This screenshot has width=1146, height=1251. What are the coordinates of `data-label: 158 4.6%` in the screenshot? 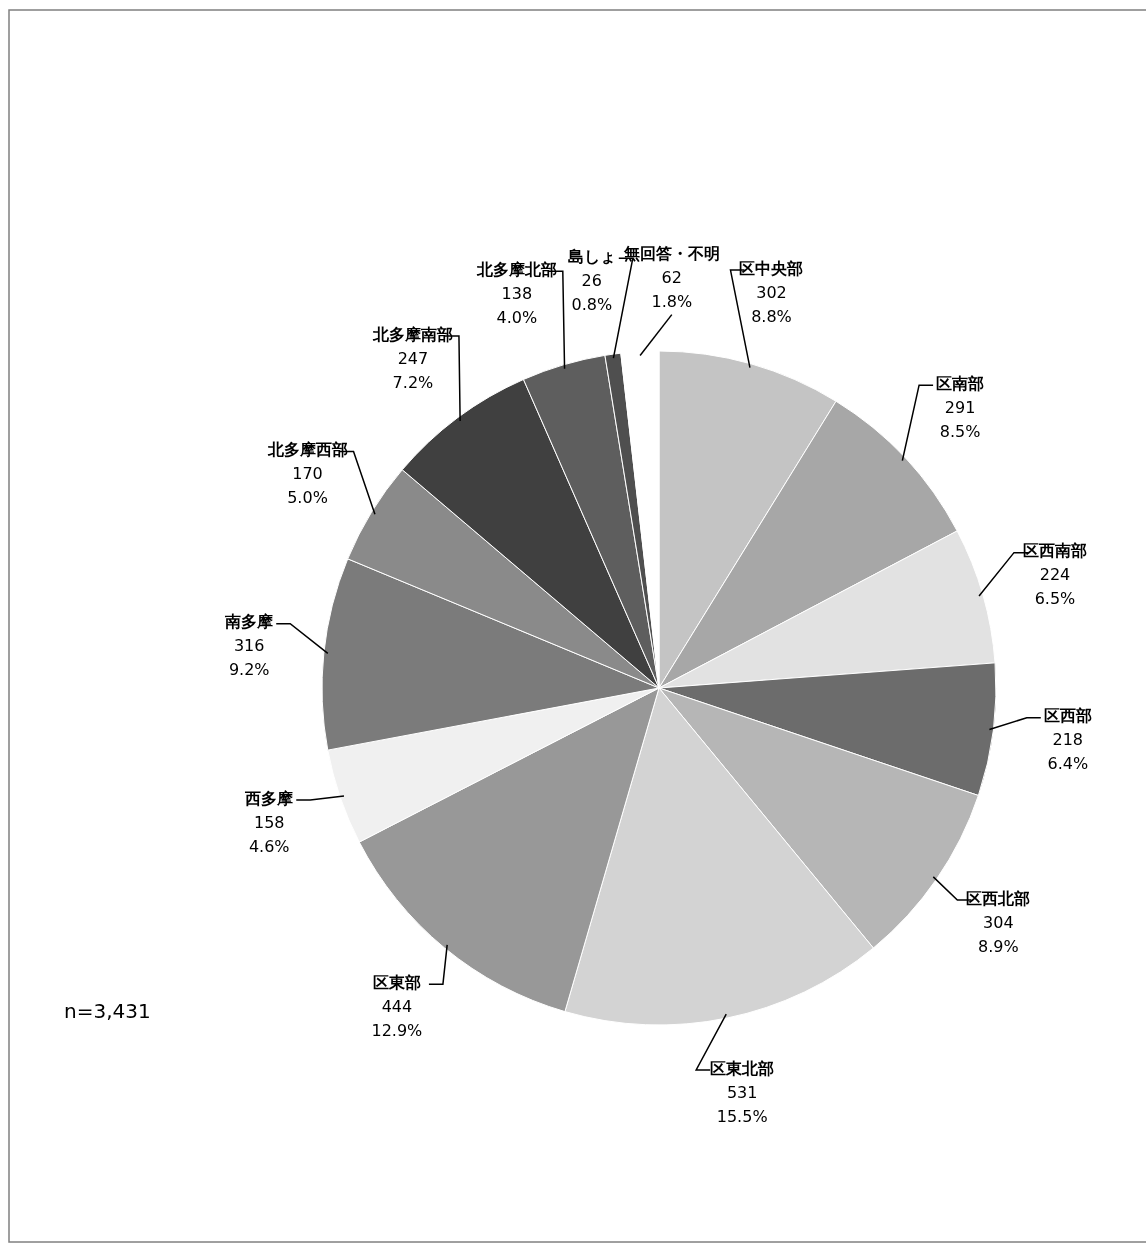 It's located at (269, 834).